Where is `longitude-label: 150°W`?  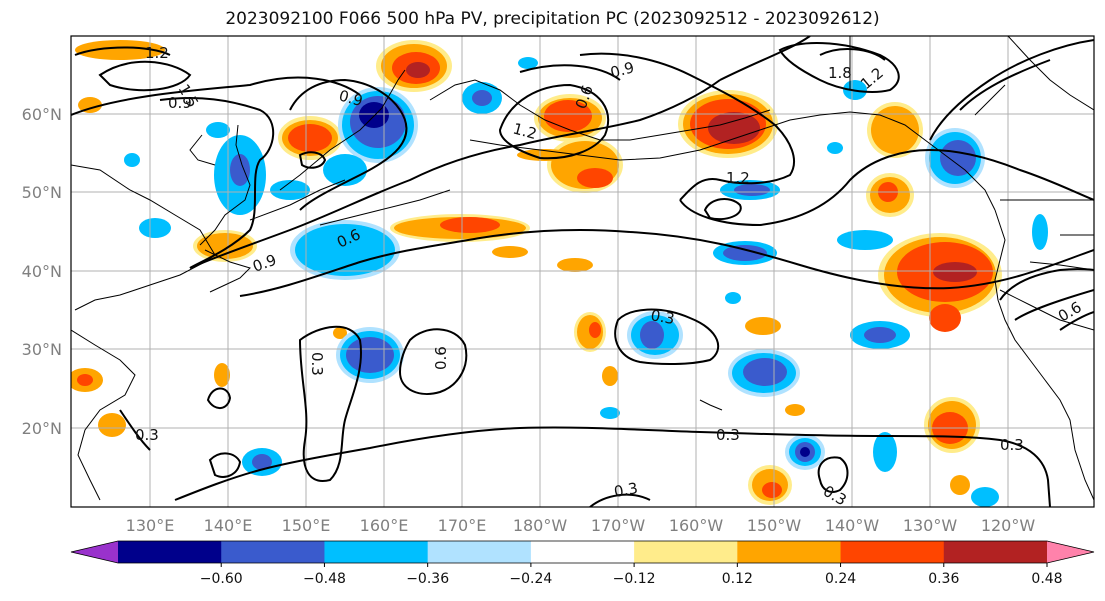 longitude-label: 150°W is located at coordinates (774, 525).